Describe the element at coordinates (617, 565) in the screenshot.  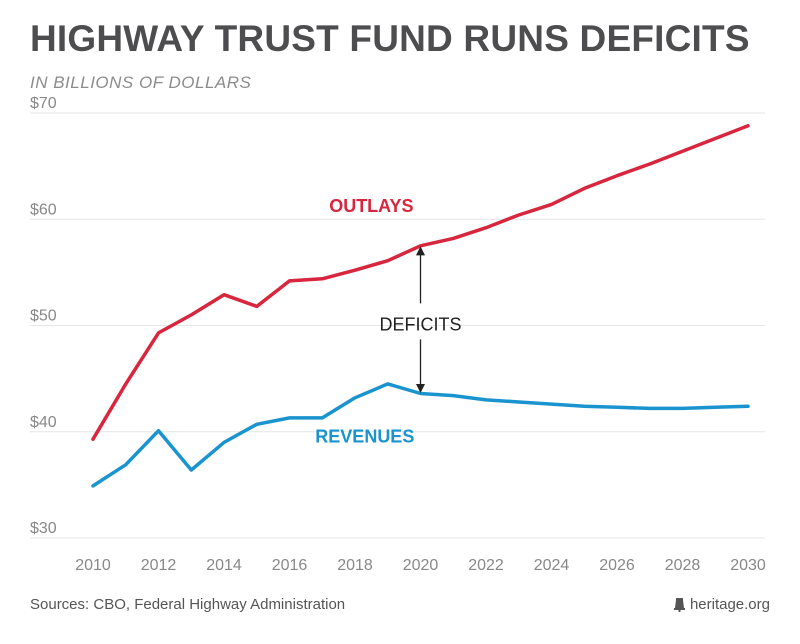
I see `x-tick-label: 2026` at that location.